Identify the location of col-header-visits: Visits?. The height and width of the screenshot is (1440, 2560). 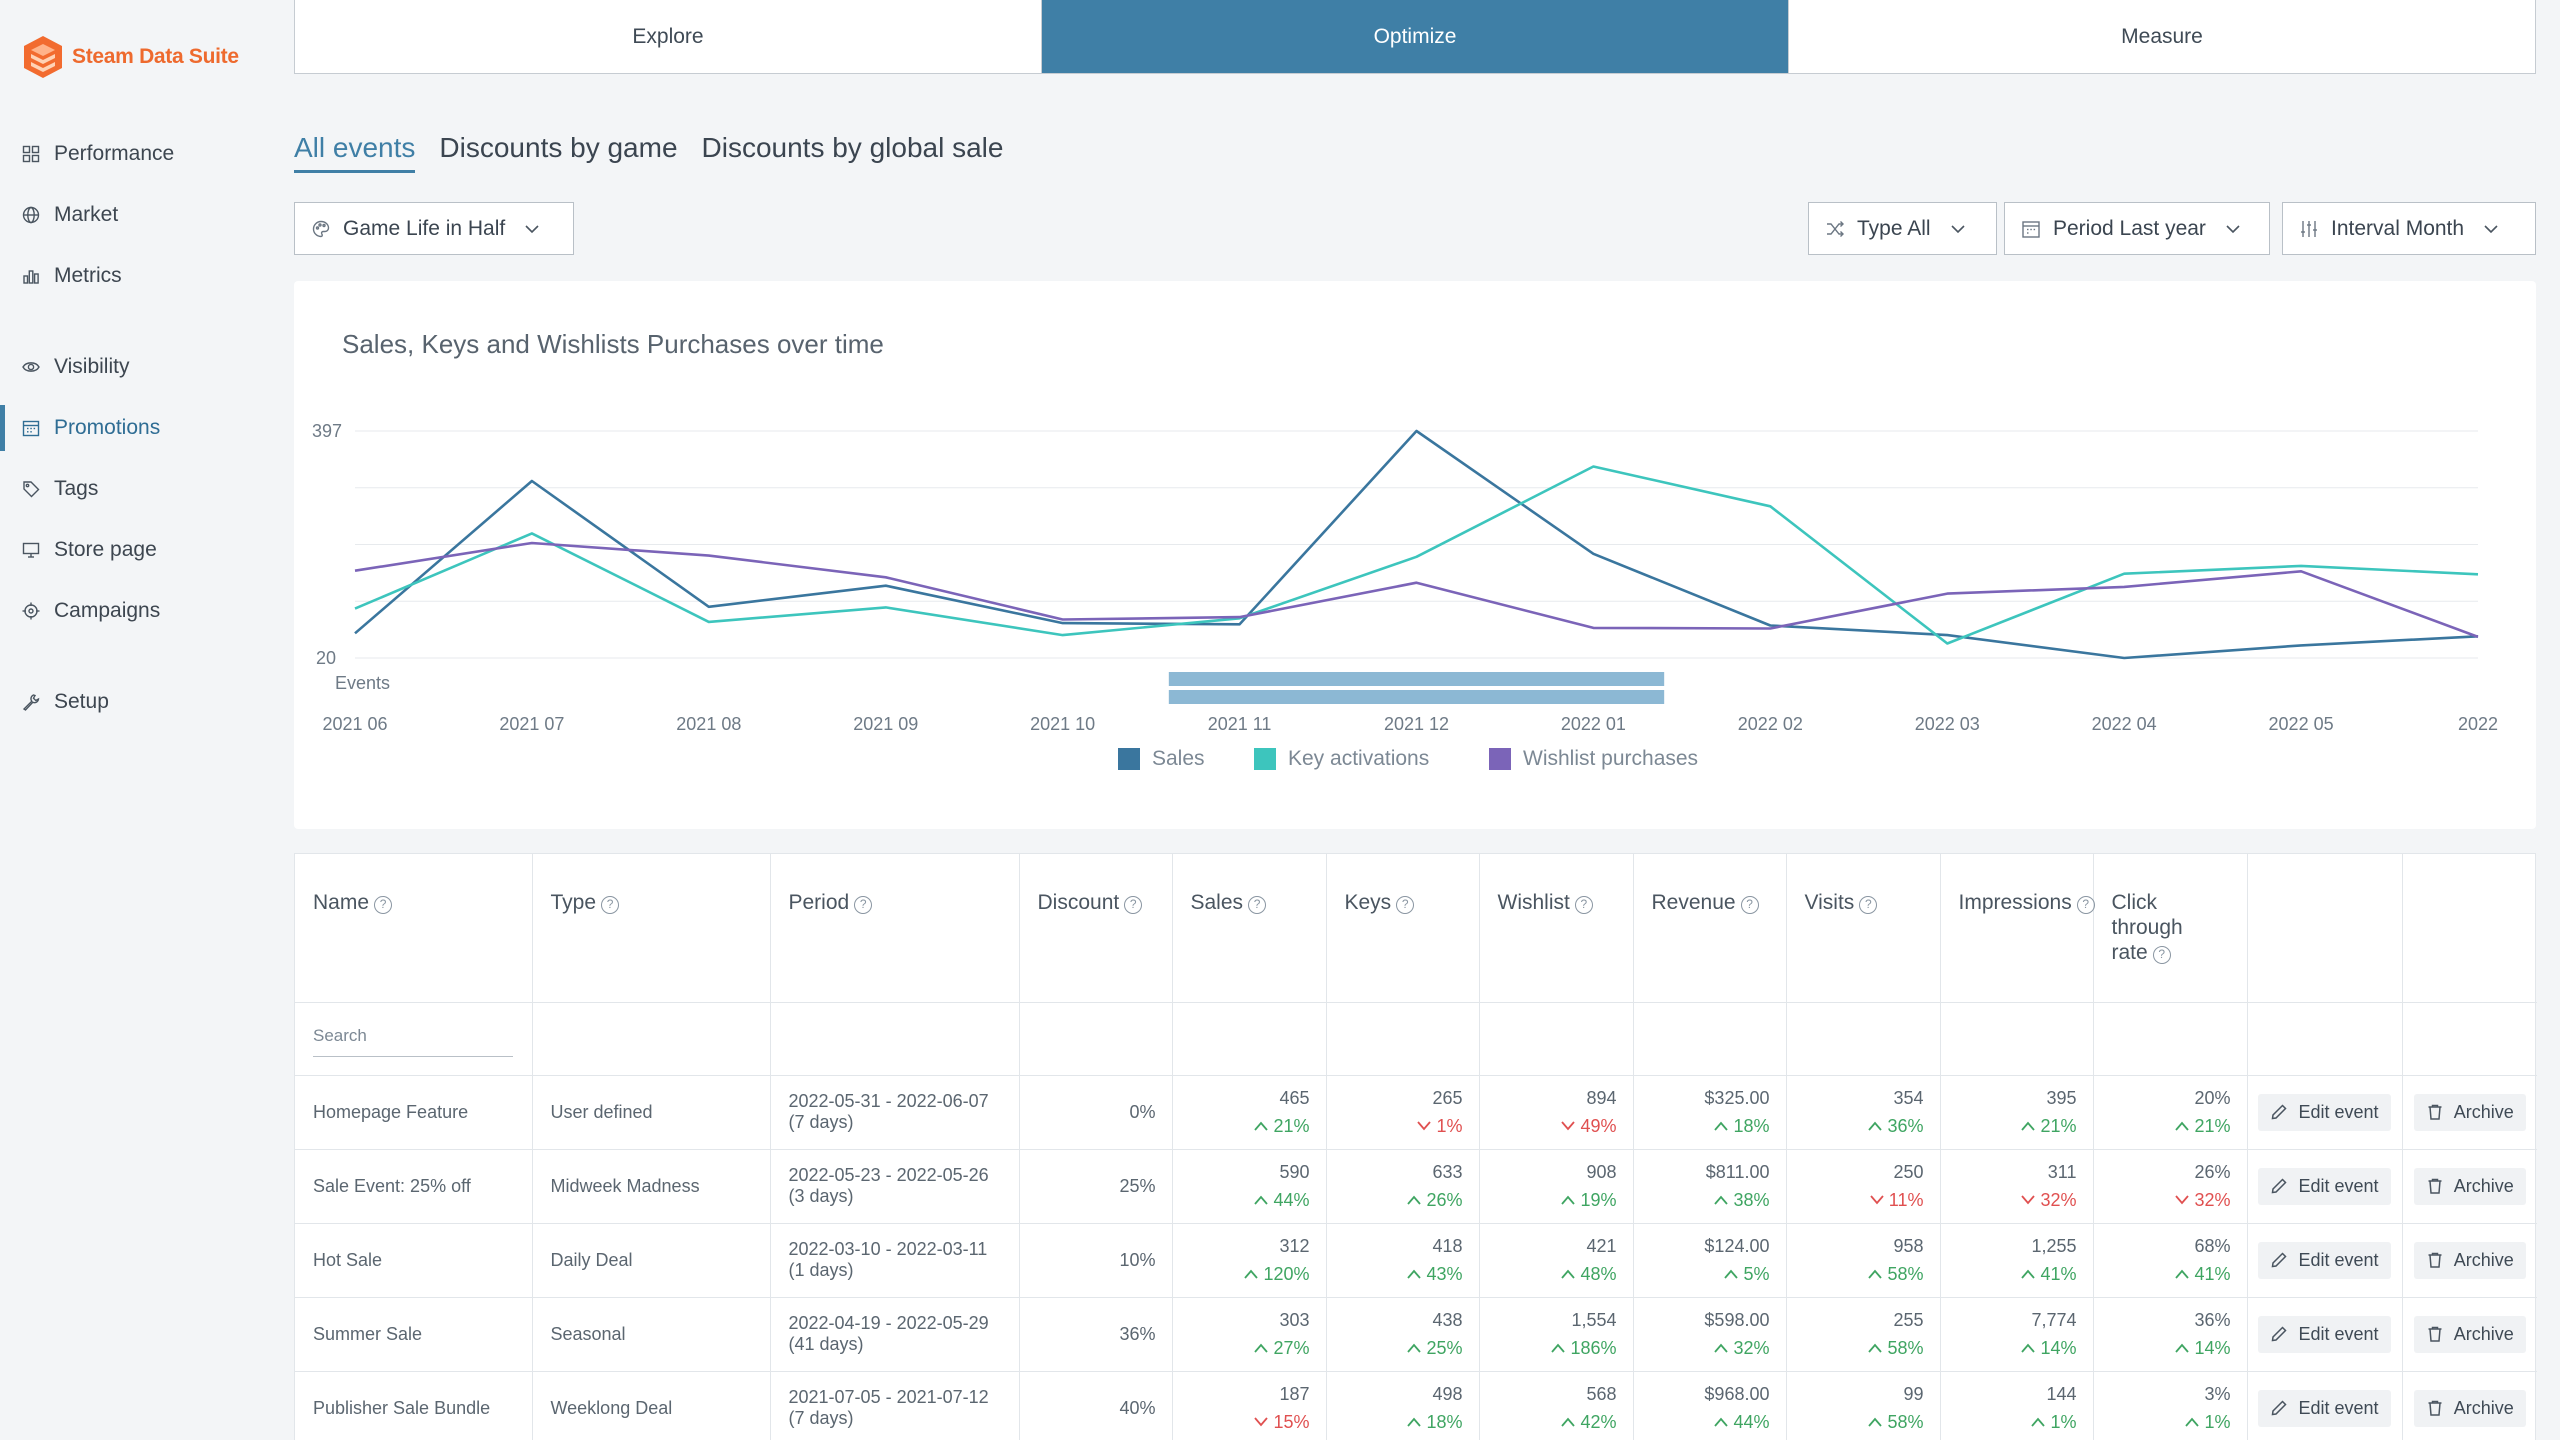
(1863, 928).